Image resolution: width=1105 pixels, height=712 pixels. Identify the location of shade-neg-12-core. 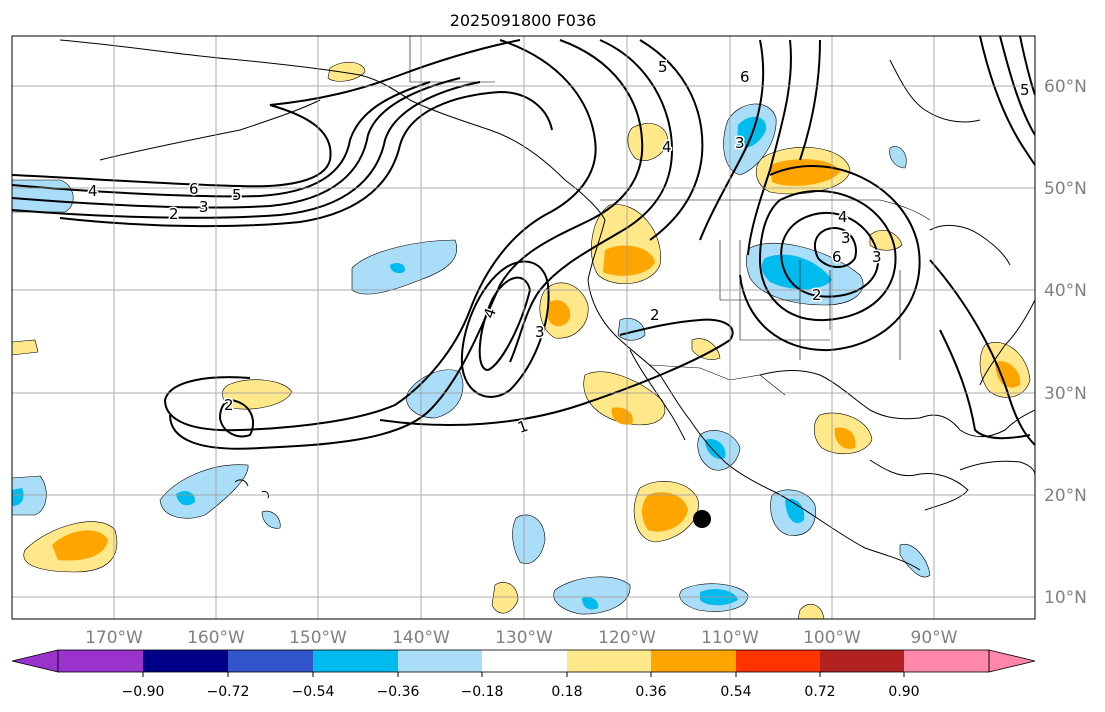
(18, 497).